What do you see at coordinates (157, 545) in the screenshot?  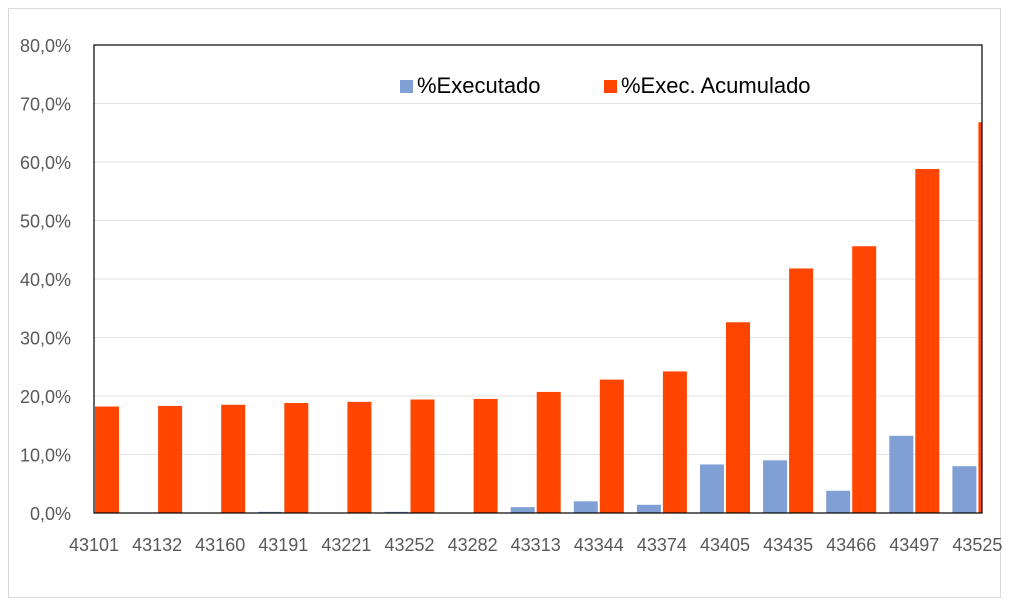 I see `x-tick-label: 43132` at bounding box center [157, 545].